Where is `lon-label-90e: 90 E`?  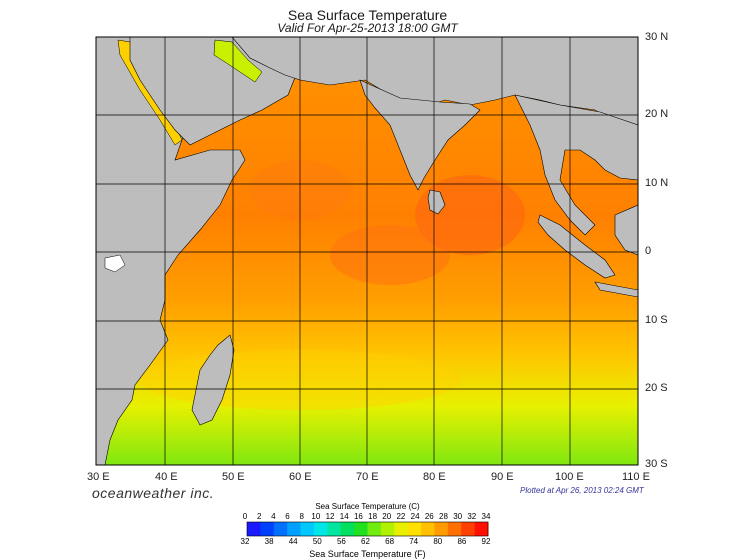 lon-label-90e: 90 E is located at coordinates (502, 477).